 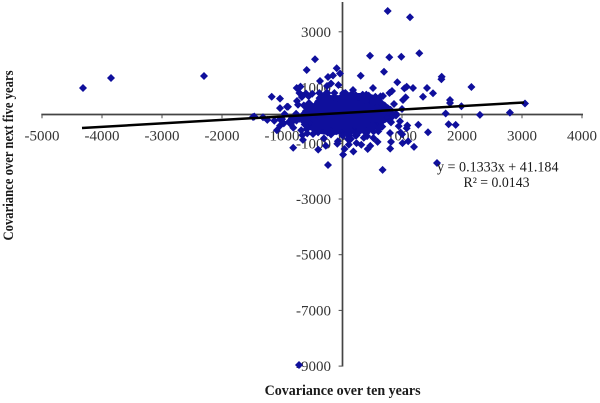 I want to click on svg-text: Covariance over ten years, so click(x=343, y=391).